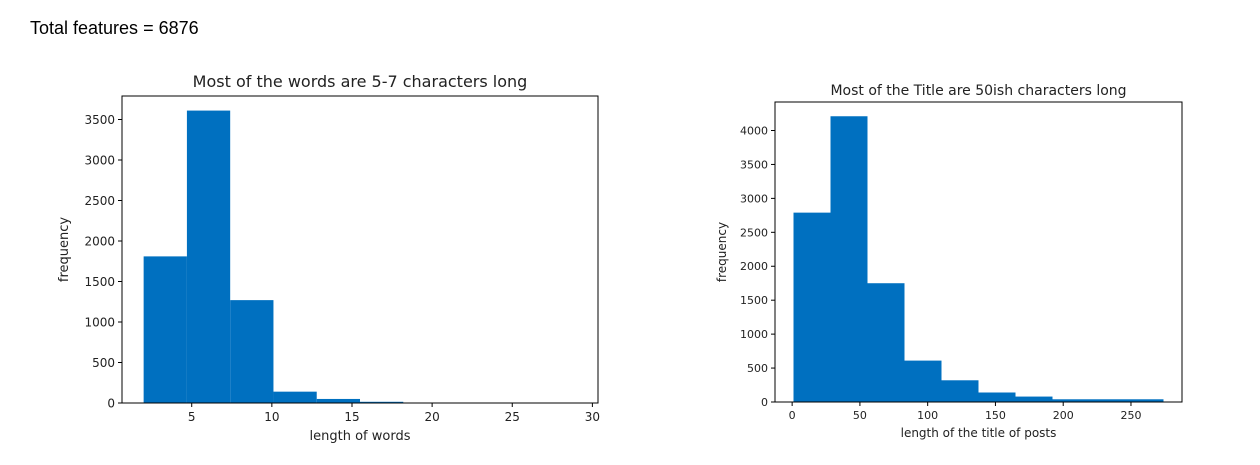 This screenshot has height=465, width=1260. Describe the element at coordinates (512, 417) in the screenshot. I see `x-tick-label: 25` at that location.